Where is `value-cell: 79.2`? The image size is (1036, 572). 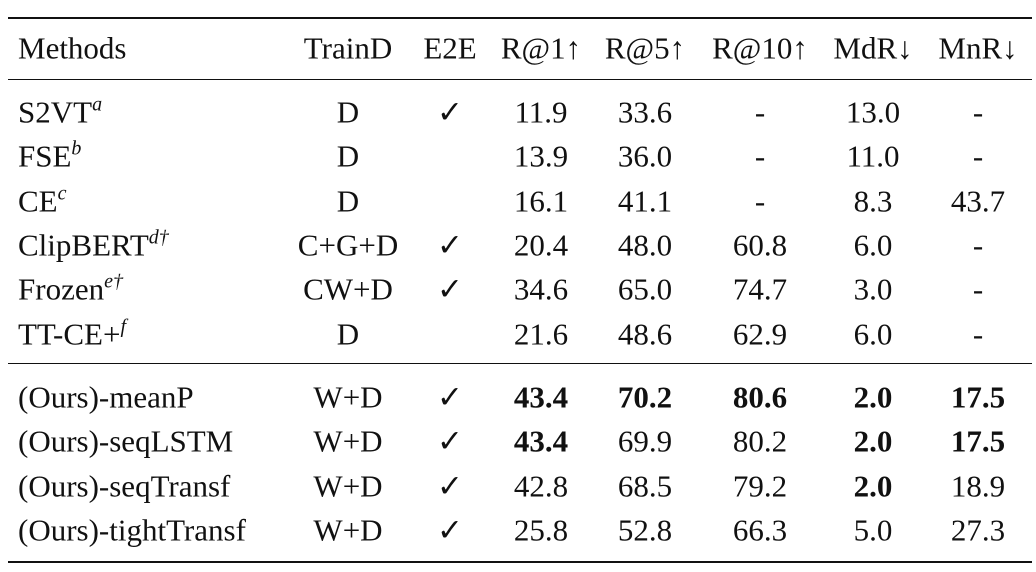 value-cell: 79.2 is located at coordinates (760, 486).